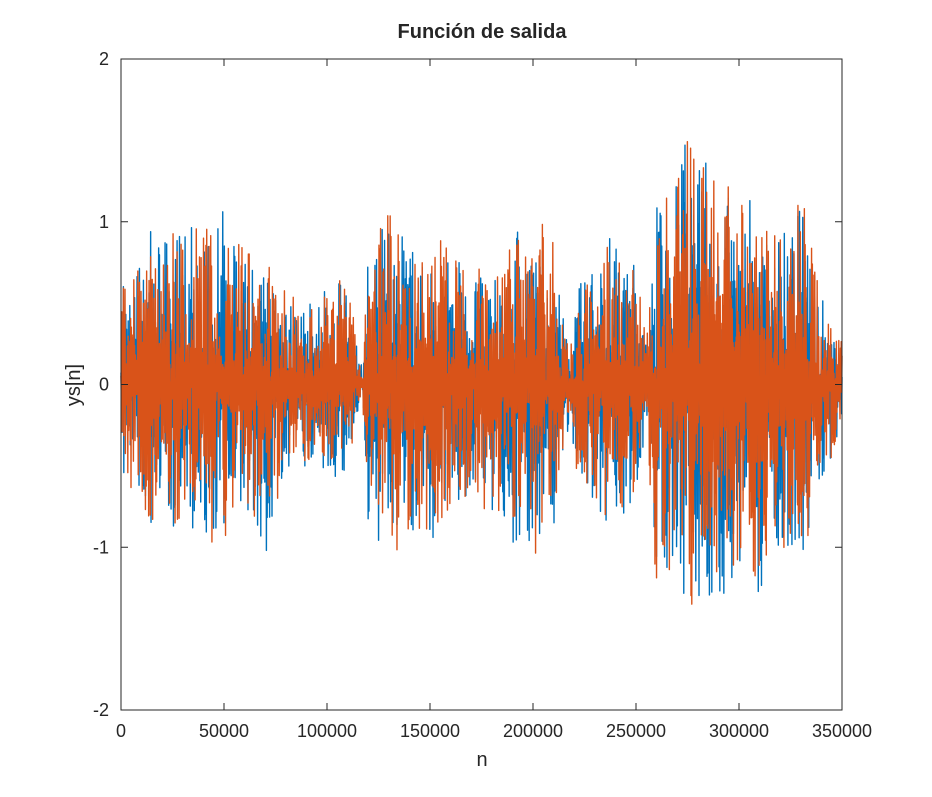 The height and width of the screenshot is (797, 932). Describe the element at coordinates (533, 731) in the screenshot. I see `x-tick-label: 200000` at that location.